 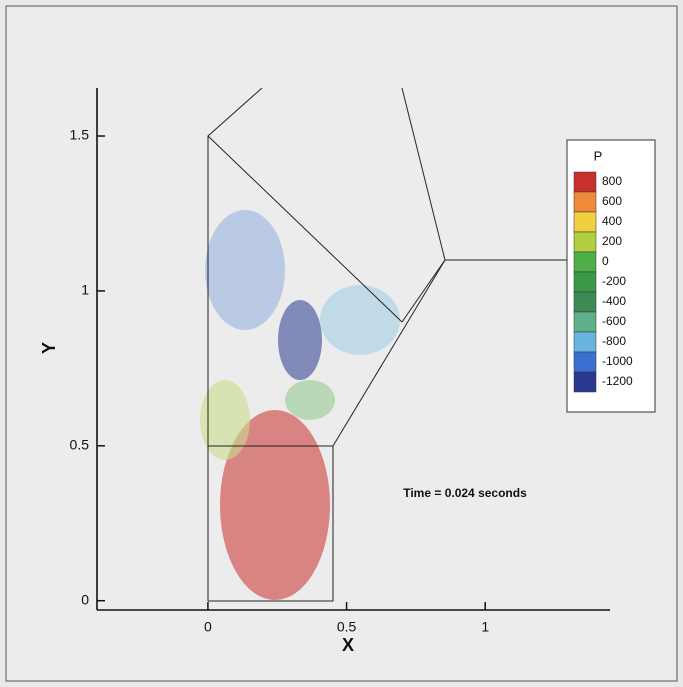 I want to click on x-tick-label: 0, so click(x=208, y=627).